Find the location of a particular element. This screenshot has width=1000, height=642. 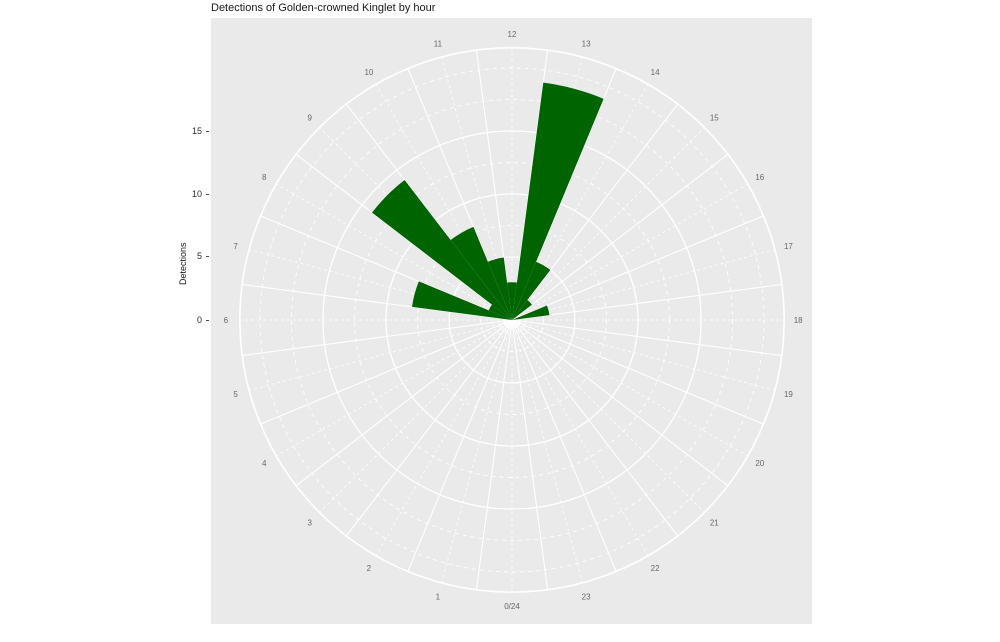

hour-label-5: 5 is located at coordinates (235, 394).